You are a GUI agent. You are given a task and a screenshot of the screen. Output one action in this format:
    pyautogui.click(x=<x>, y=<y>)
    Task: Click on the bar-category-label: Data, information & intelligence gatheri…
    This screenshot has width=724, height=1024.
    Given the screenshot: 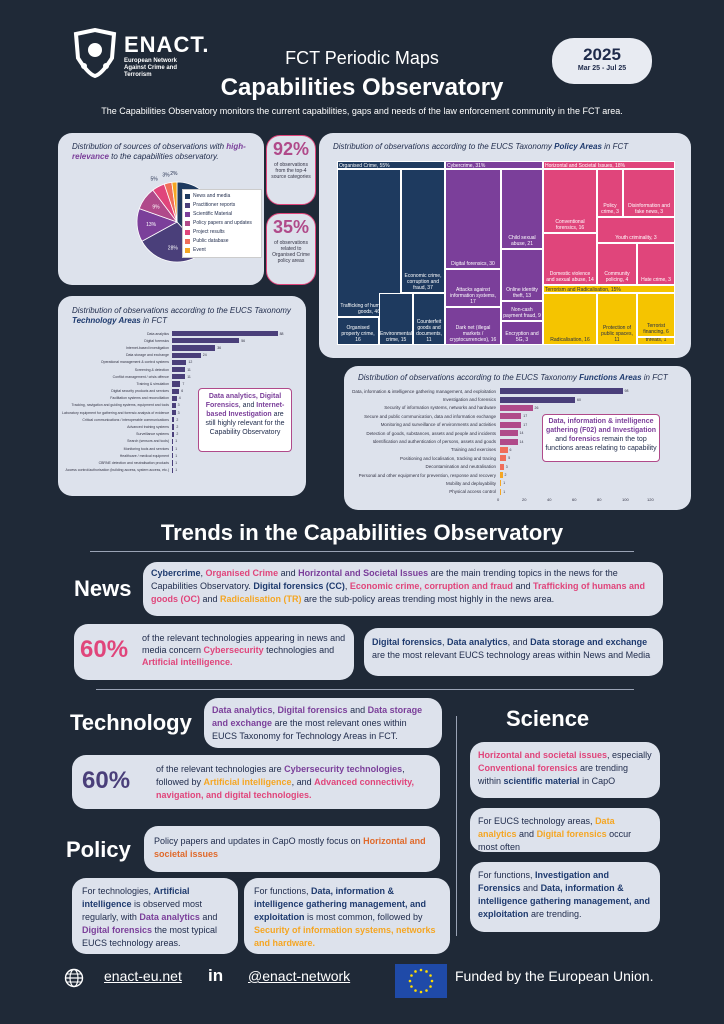 What is the action you would take?
    pyautogui.click(x=424, y=391)
    